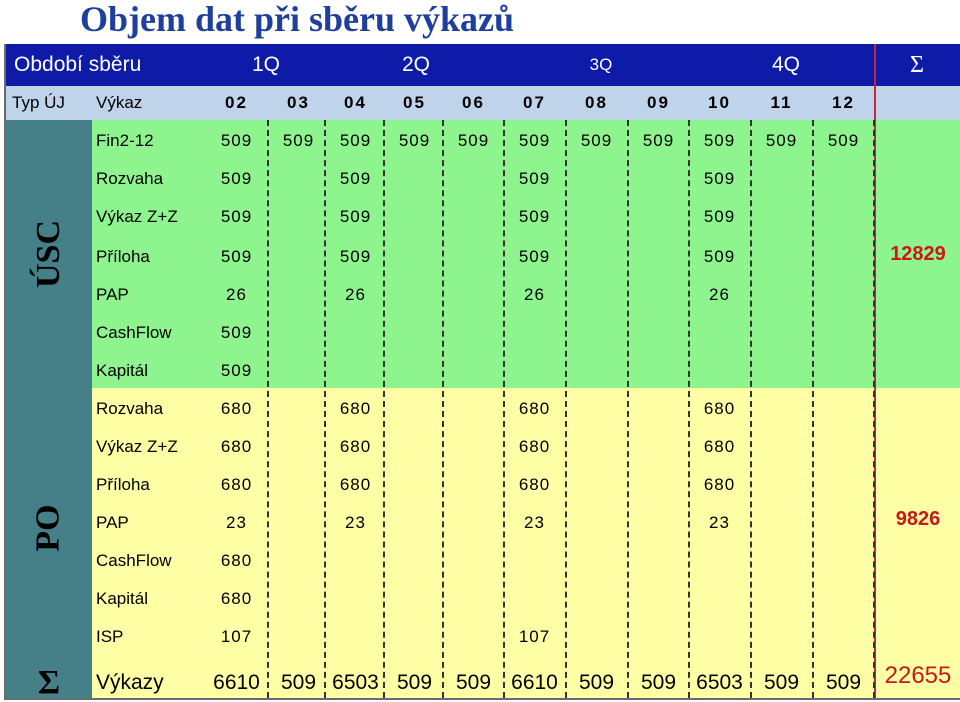 The width and height of the screenshot is (960, 702). What do you see at coordinates (440, 371) in the screenshot?
I see `table-row: Kapitál 509` at bounding box center [440, 371].